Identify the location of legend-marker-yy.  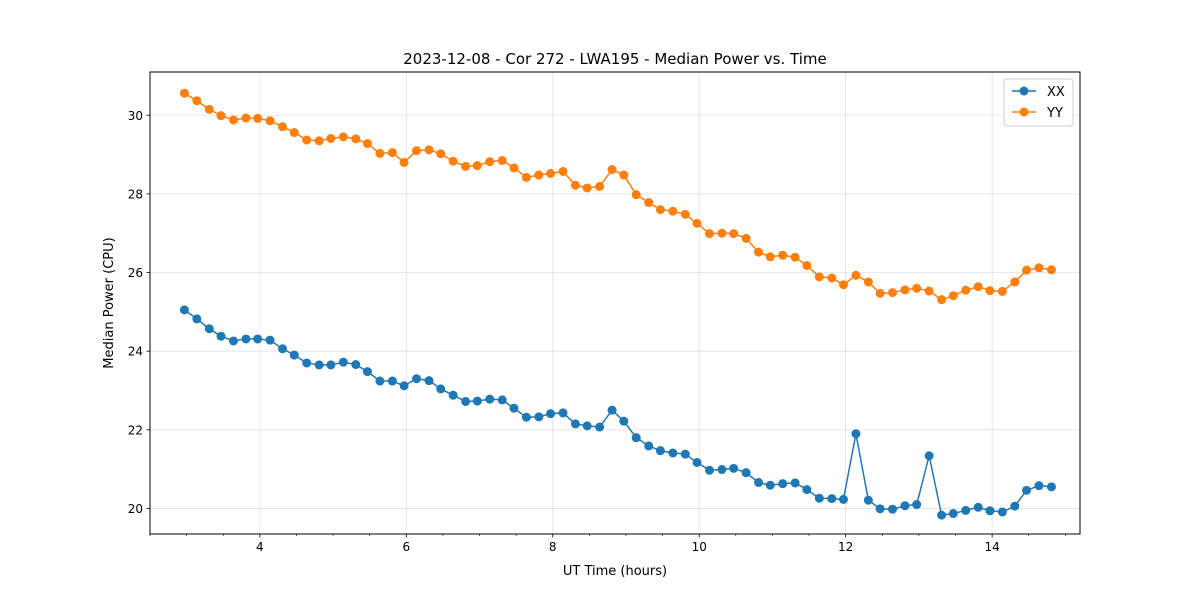
(1024, 112).